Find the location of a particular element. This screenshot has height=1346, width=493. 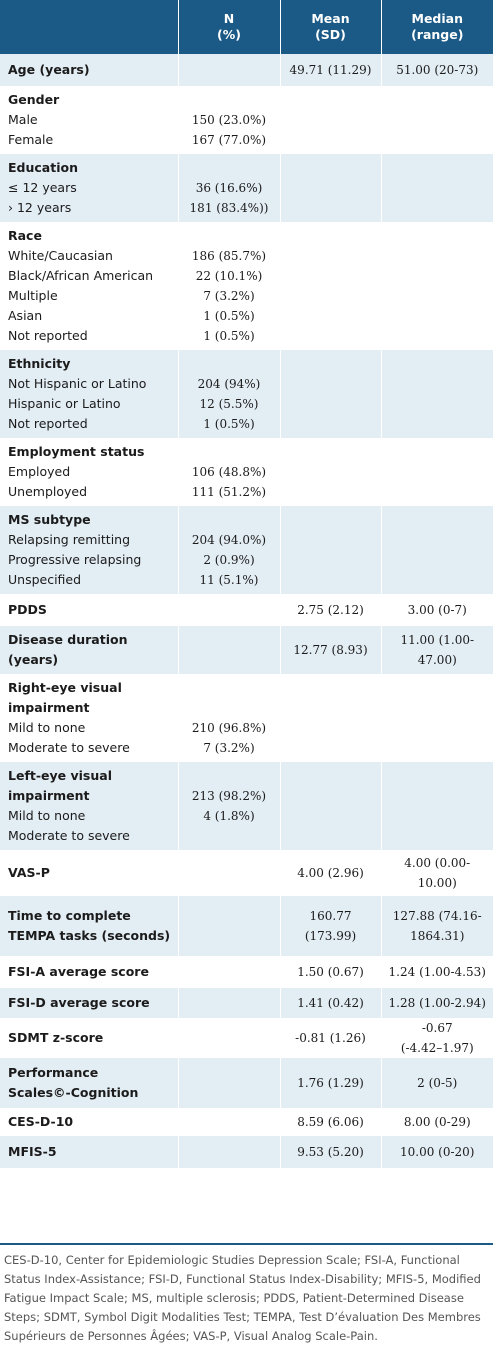

n-value: 4 (1.8%) is located at coordinates (229, 816).